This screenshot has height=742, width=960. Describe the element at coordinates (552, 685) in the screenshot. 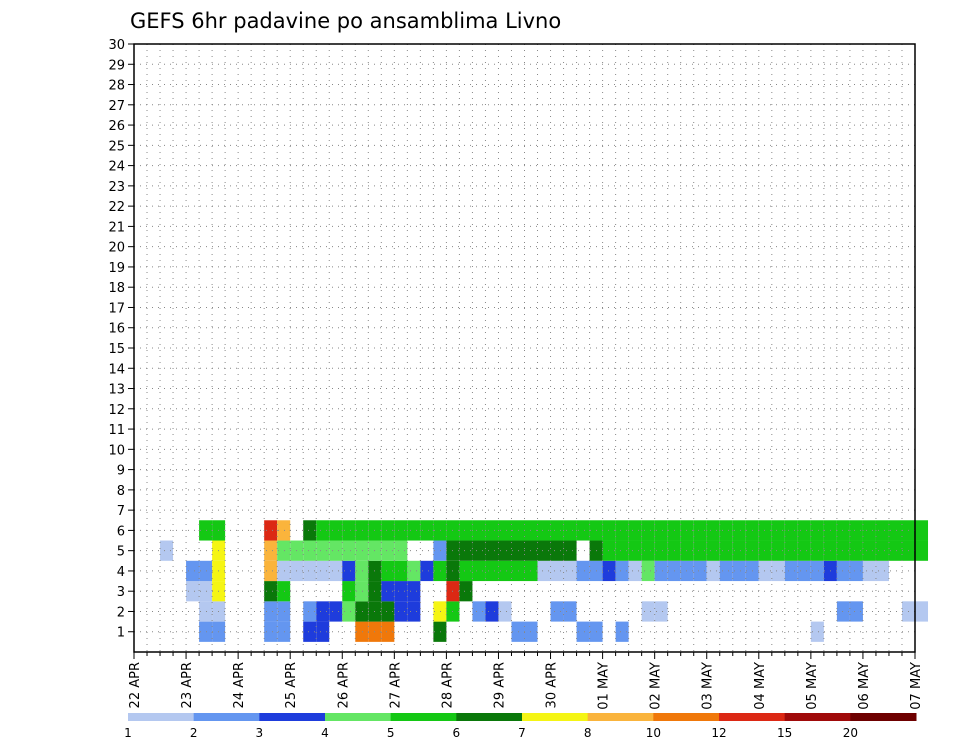

I see `x-tick-label: 30 APR` at that location.